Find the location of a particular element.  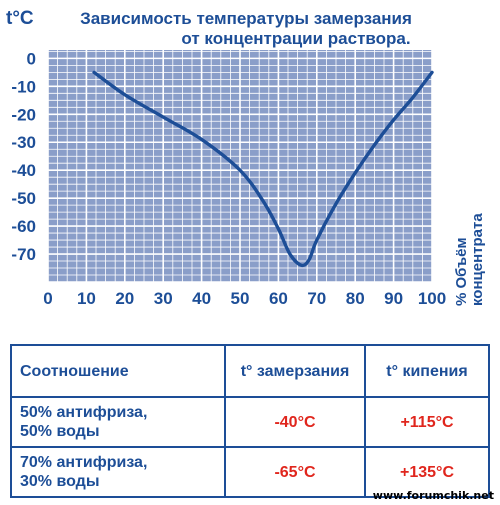

table-row: 50% антифриза, 50% воды -40°C +115°C is located at coordinates (250, 422).